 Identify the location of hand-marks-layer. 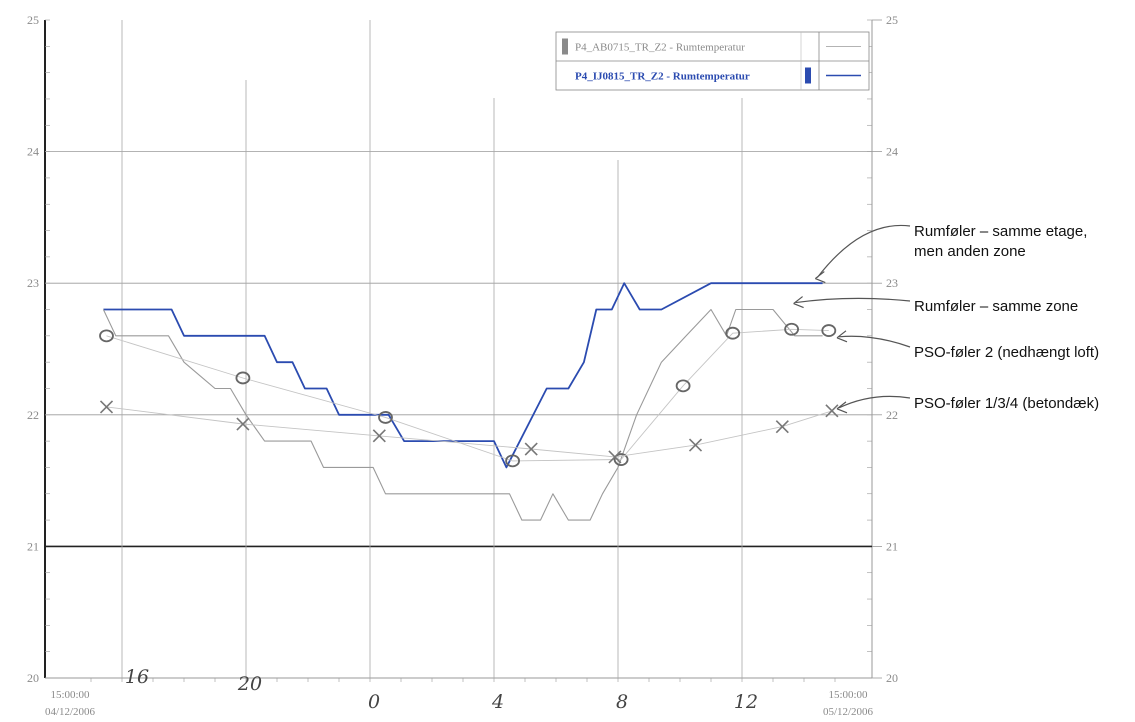
(469, 395).